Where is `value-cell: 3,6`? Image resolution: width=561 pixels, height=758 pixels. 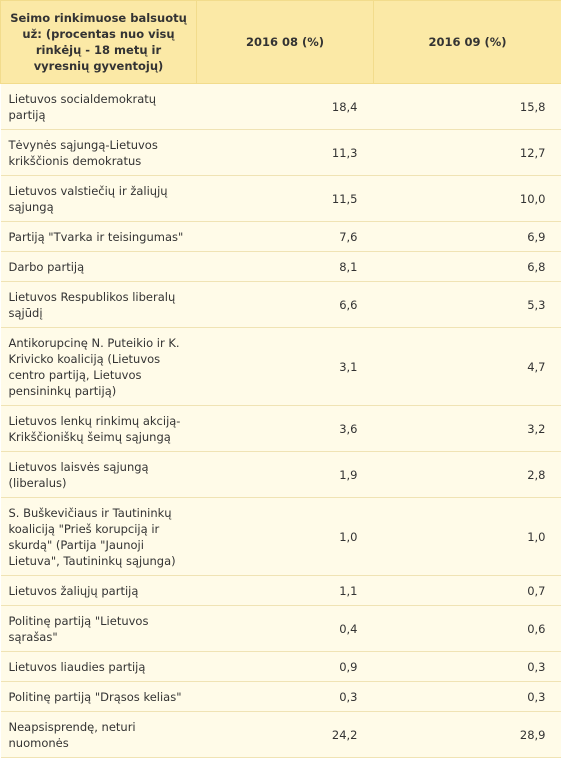 value-cell: 3,6 is located at coordinates (285, 429).